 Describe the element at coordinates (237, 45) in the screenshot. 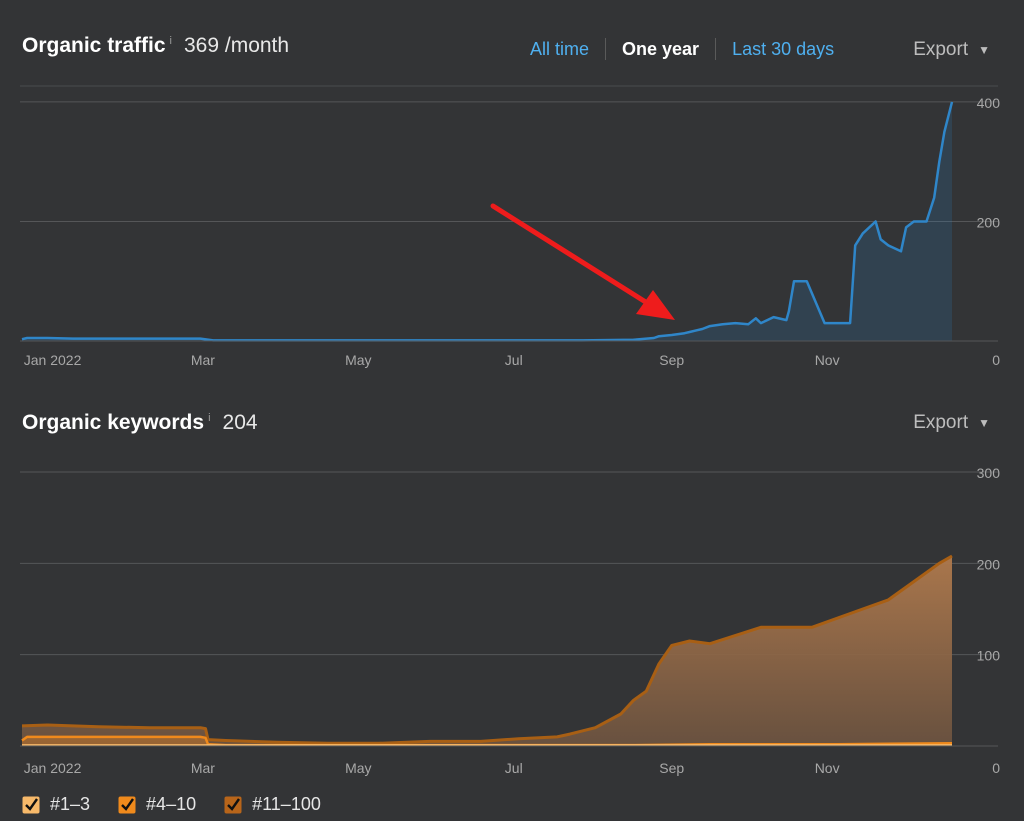

I see `traffic-value: 369 /month` at that location.